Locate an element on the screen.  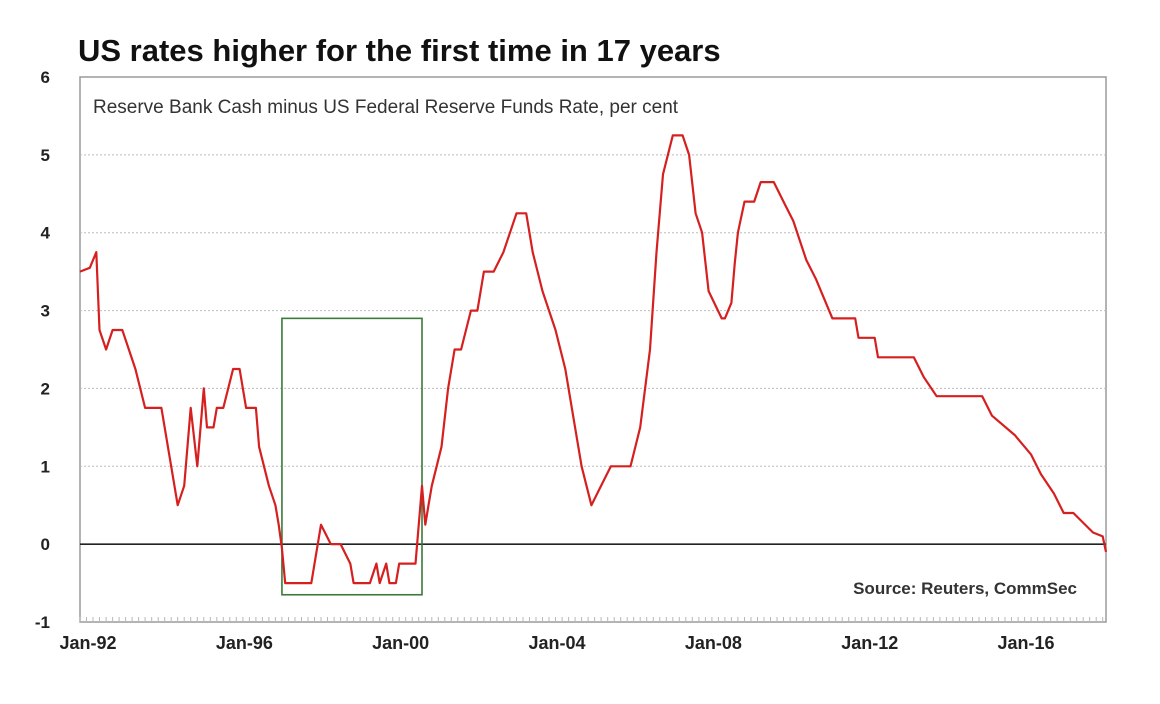
y-tick-label: 2 is located at coordinates (45, 388).